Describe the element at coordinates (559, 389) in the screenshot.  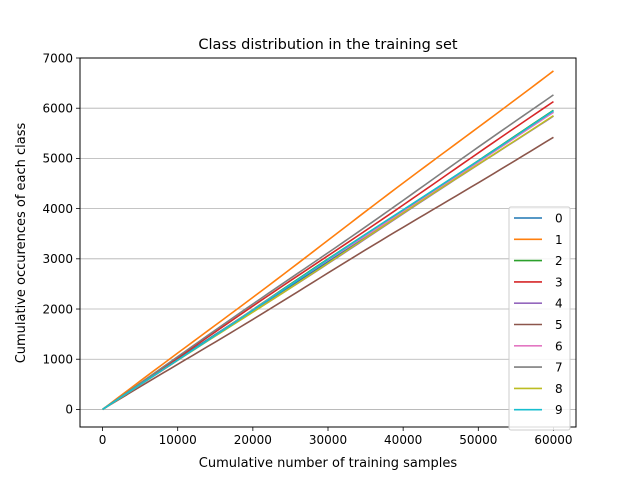
I see `legend-label-8: 8` at that location.